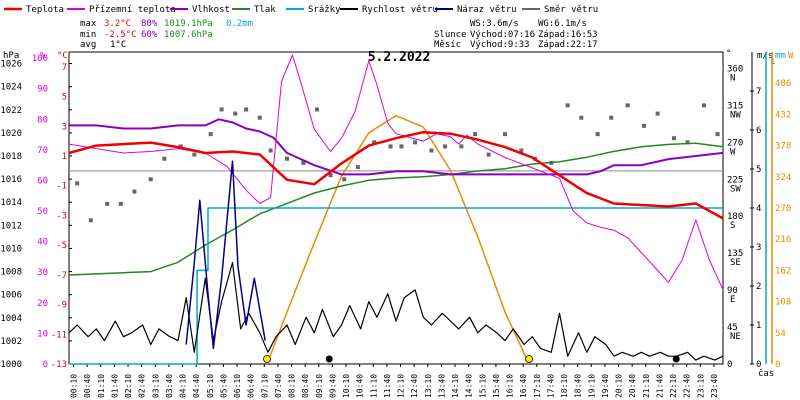  Describe the element at coordinates (758, 209) in the screenshot. I see `ms-tick-label: 4` at that location.